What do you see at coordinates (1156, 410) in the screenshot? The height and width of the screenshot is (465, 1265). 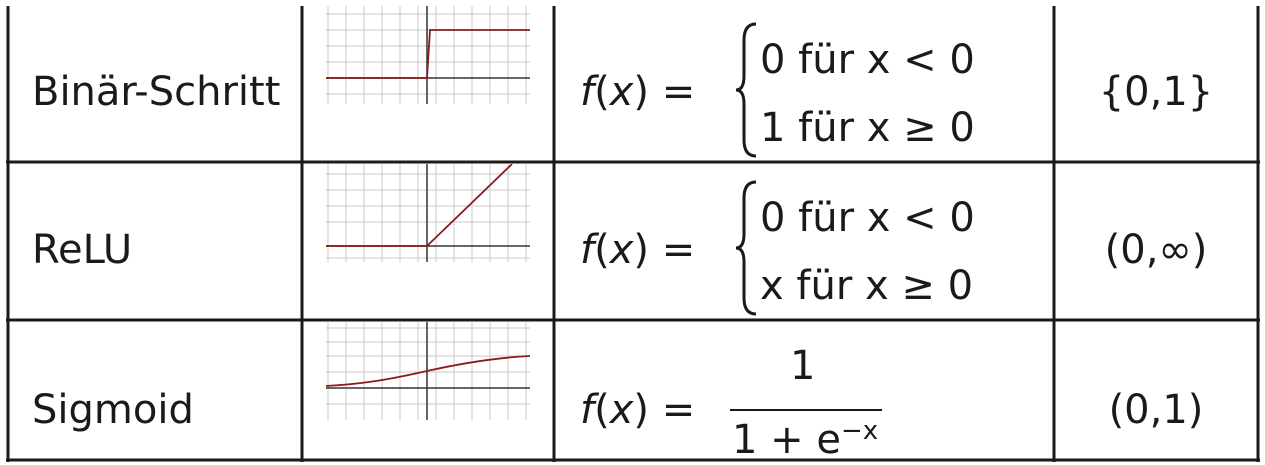 I see `range-sigmoid: (0,1)` at bounding box center [1156, 410].